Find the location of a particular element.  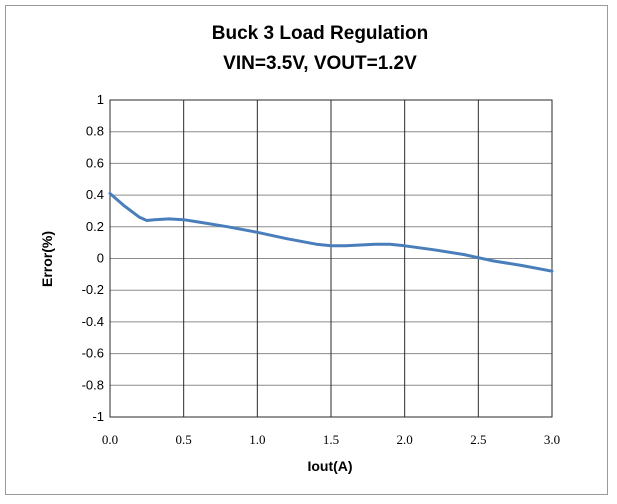

series-line is located at coordinates (331, 232).